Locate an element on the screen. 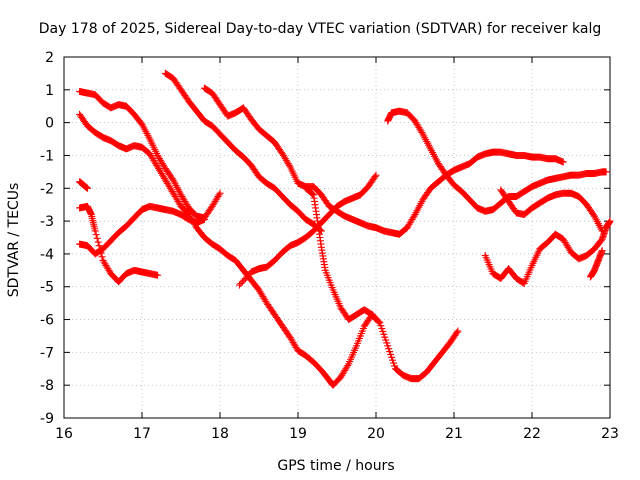 The height and width of the screenshot is (480, 640). y-tick-label: -9 is located at coordinates (47, 419).